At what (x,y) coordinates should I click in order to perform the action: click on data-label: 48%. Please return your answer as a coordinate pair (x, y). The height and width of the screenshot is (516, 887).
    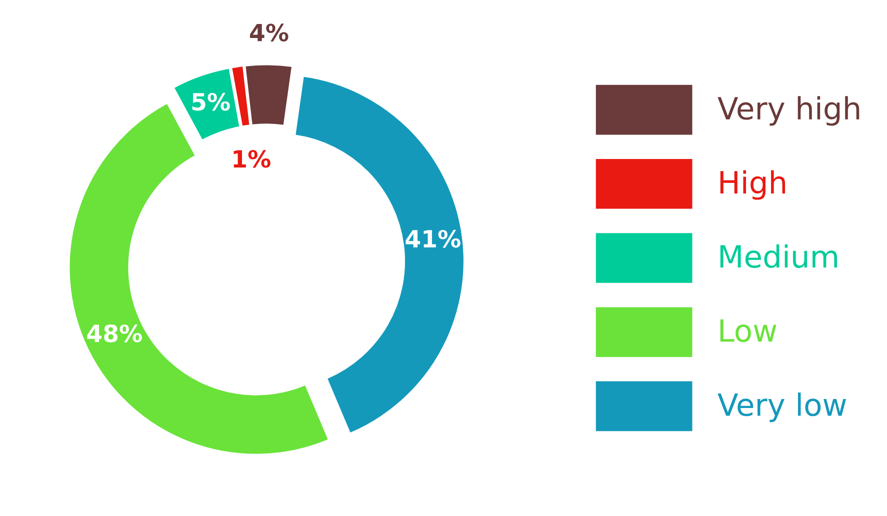
    Looking at the image, I should click on (114, 333).